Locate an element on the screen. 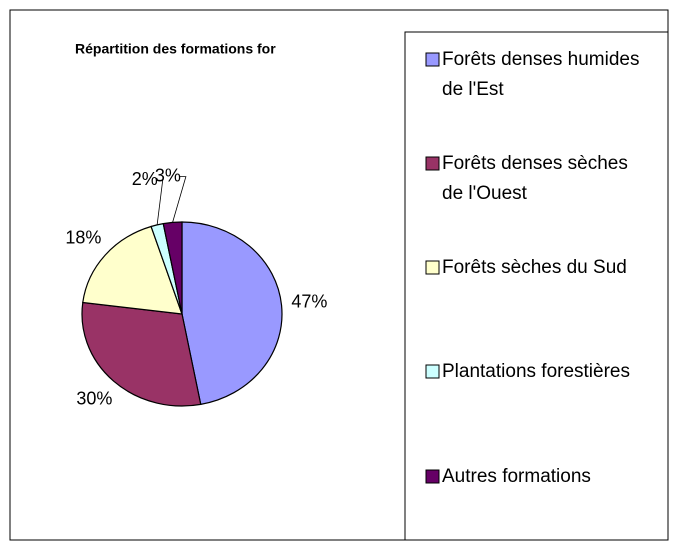  data-label: 18% is located at coordinates (83, 238).